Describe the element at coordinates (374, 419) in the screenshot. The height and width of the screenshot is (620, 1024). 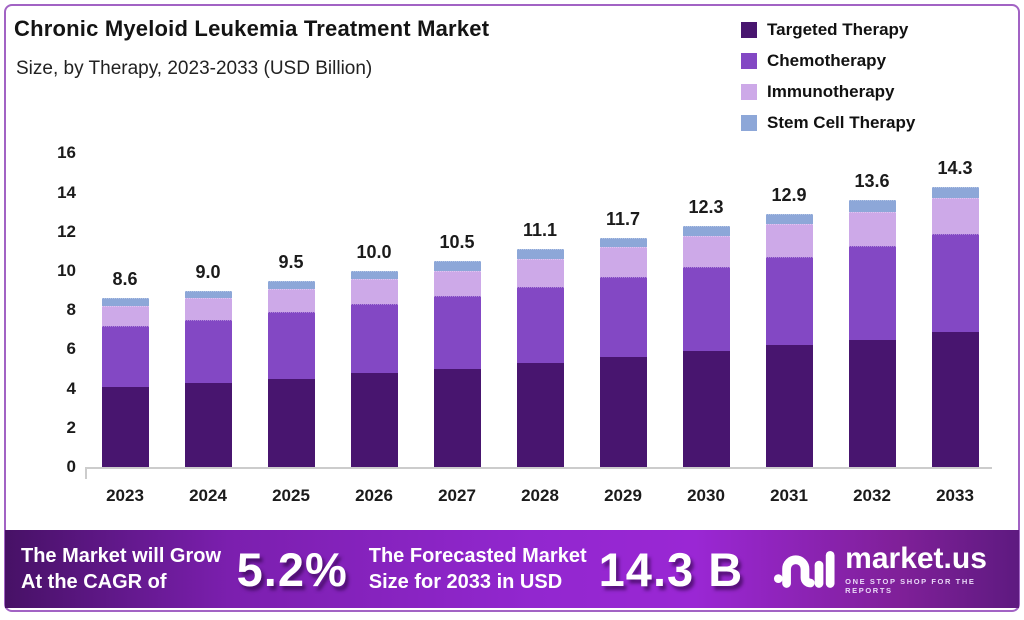
I see `bar-2026-targeted-therapy` at that location.